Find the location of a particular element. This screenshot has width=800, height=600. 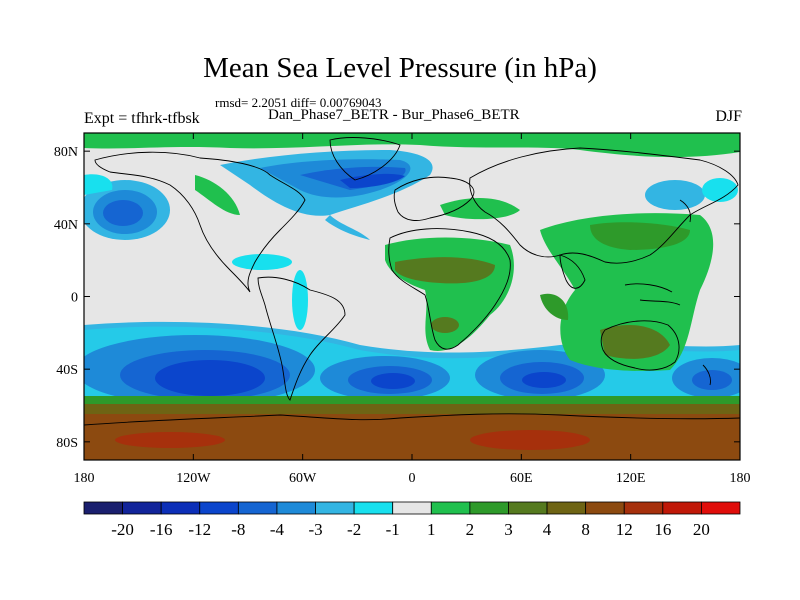

colorbar-label: 2 is located at coordinates (470, 529).